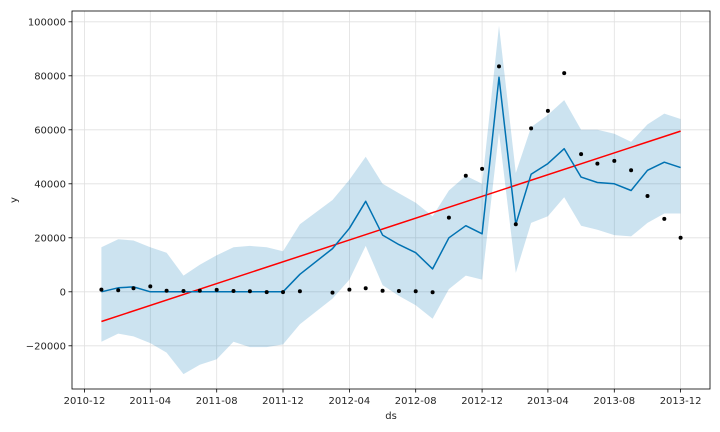 This screenshot has height=432, width=720. What do you see at coordinates (350, 401) in the screenshot?
I see `x-tick-label: 2012-04` at bounding box center [350, 401].